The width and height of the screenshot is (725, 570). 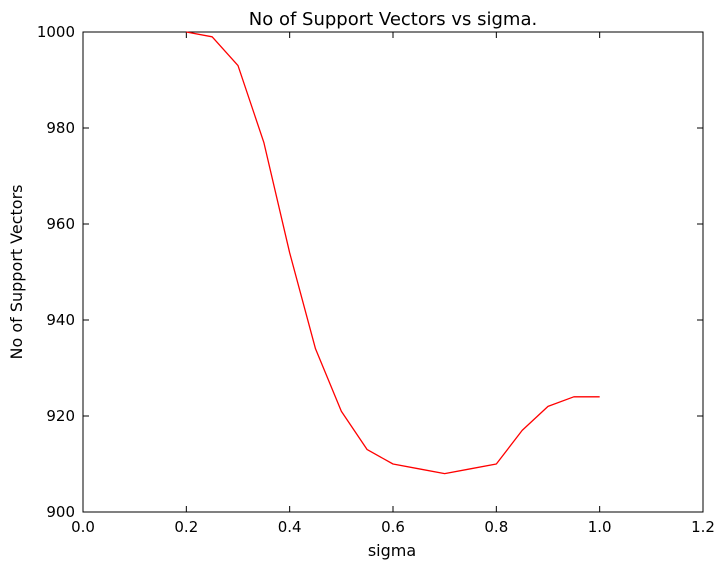 What do you see at coordinates (56, 32) in the screenshot?
I see `y-tick-label: 1000` at bounding box center [56, 32].